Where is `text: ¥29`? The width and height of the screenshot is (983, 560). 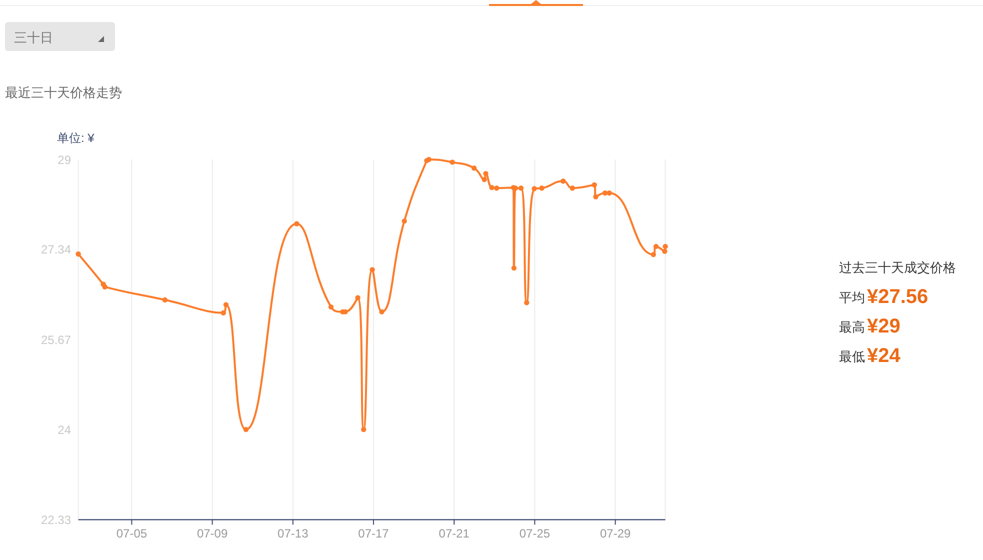
text: ¥29 is located at coordinates (883, 327).